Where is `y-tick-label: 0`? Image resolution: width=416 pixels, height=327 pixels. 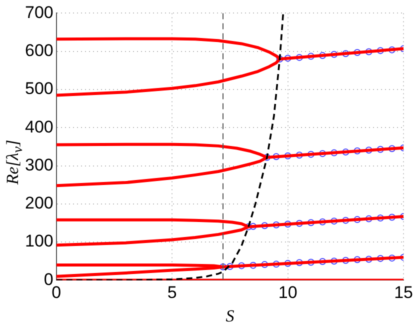
y-tick-label: 0 is located at coordinates (49, 279).